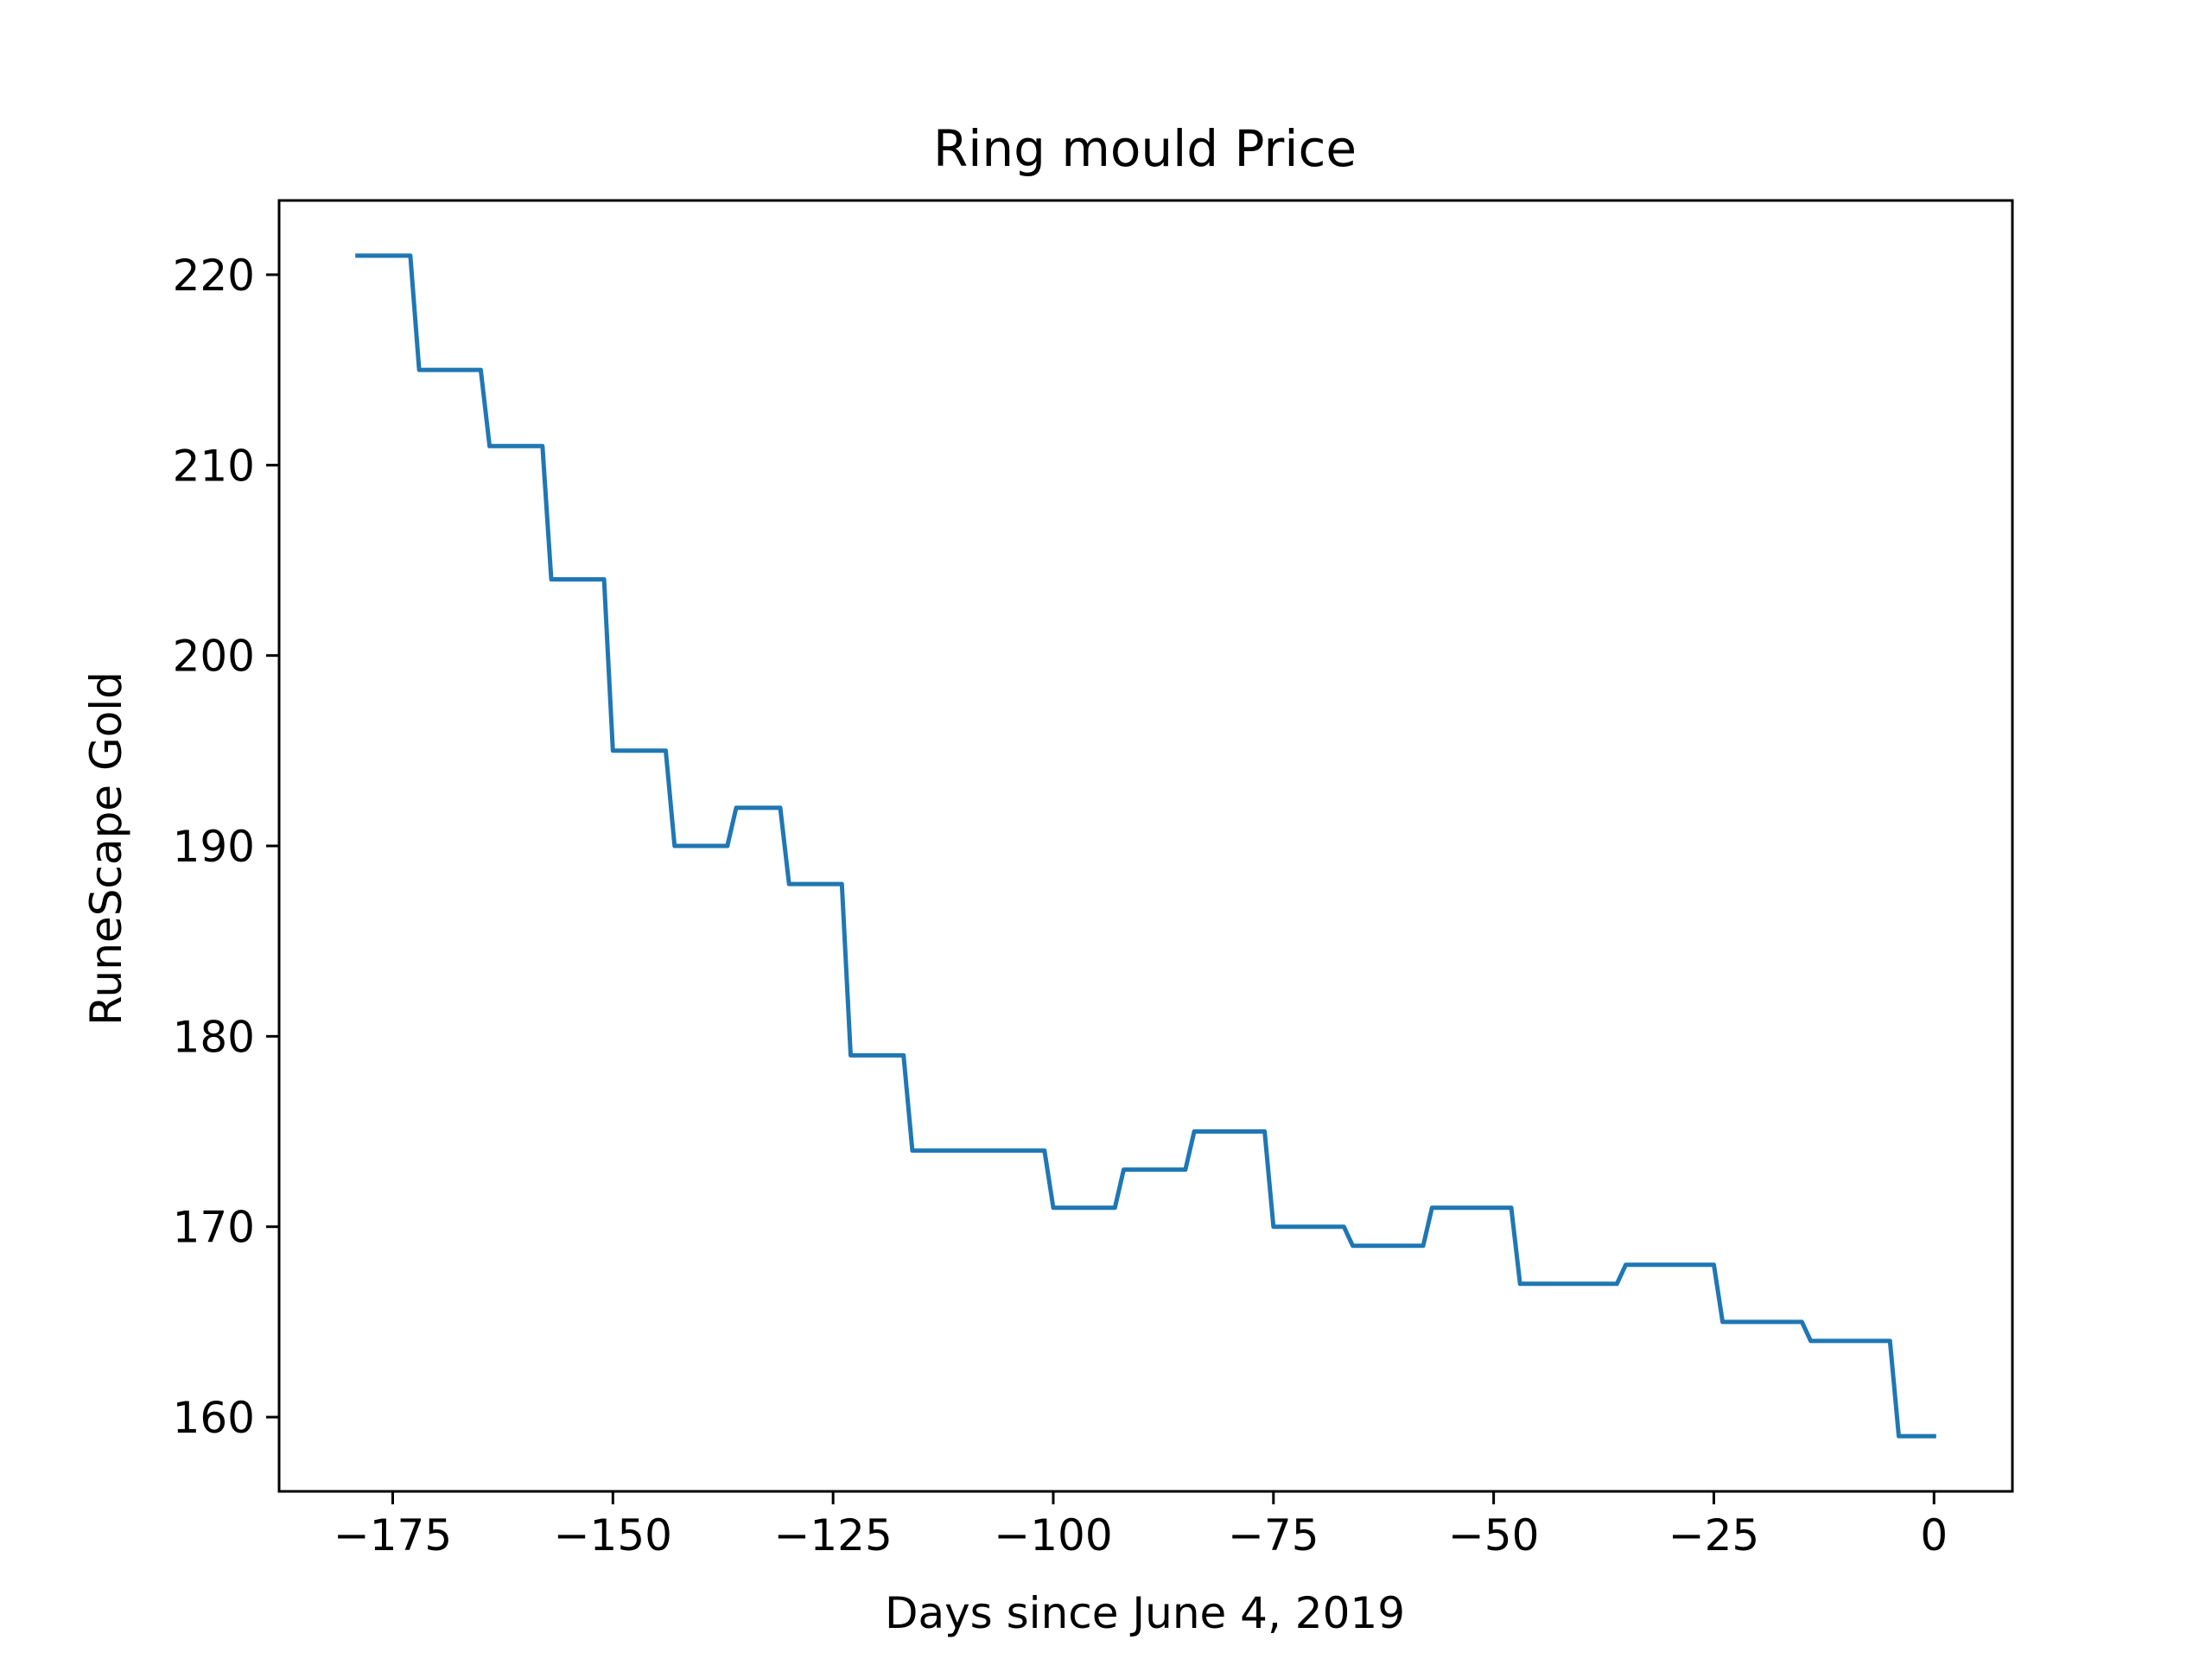 The height and width of the screenshot is (1659, 2212). Describe the element at coordinates (832, 1535) in the screenshot. I see `x-tick-label: −125` at that location.